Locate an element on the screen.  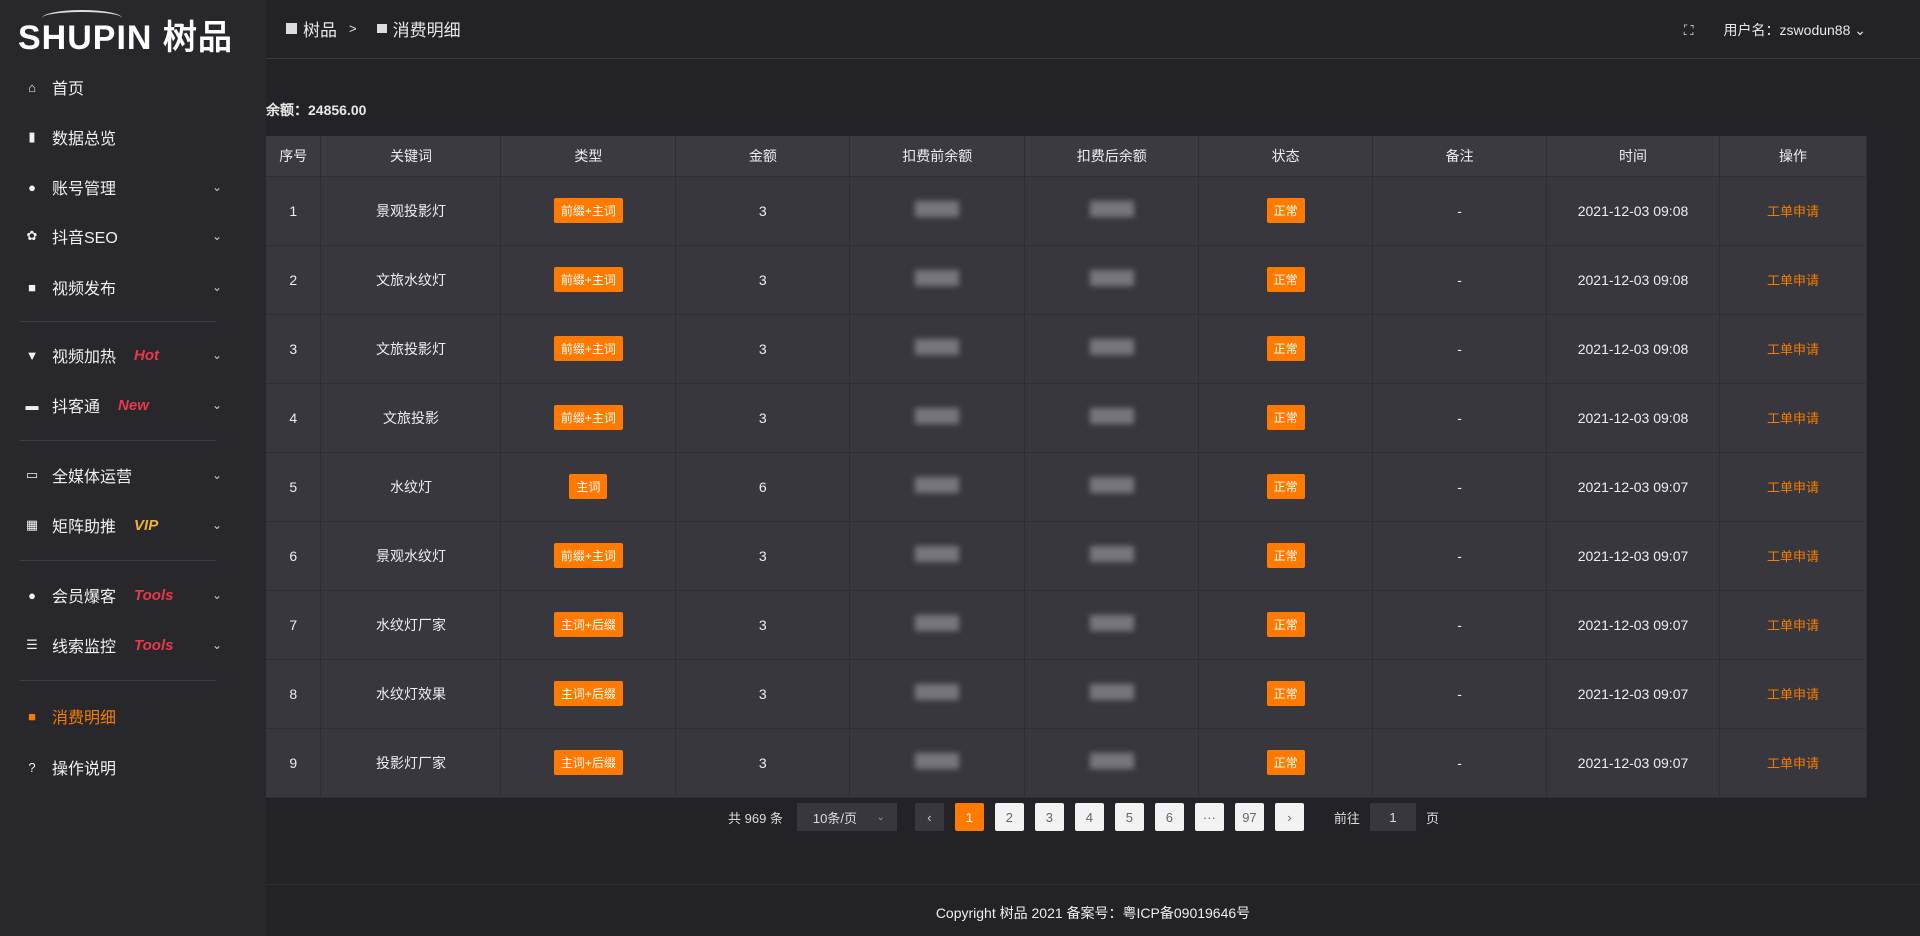
user-dropdown: 用户名：zswodun88 ⌄ is located at coordinates (1795, 30).